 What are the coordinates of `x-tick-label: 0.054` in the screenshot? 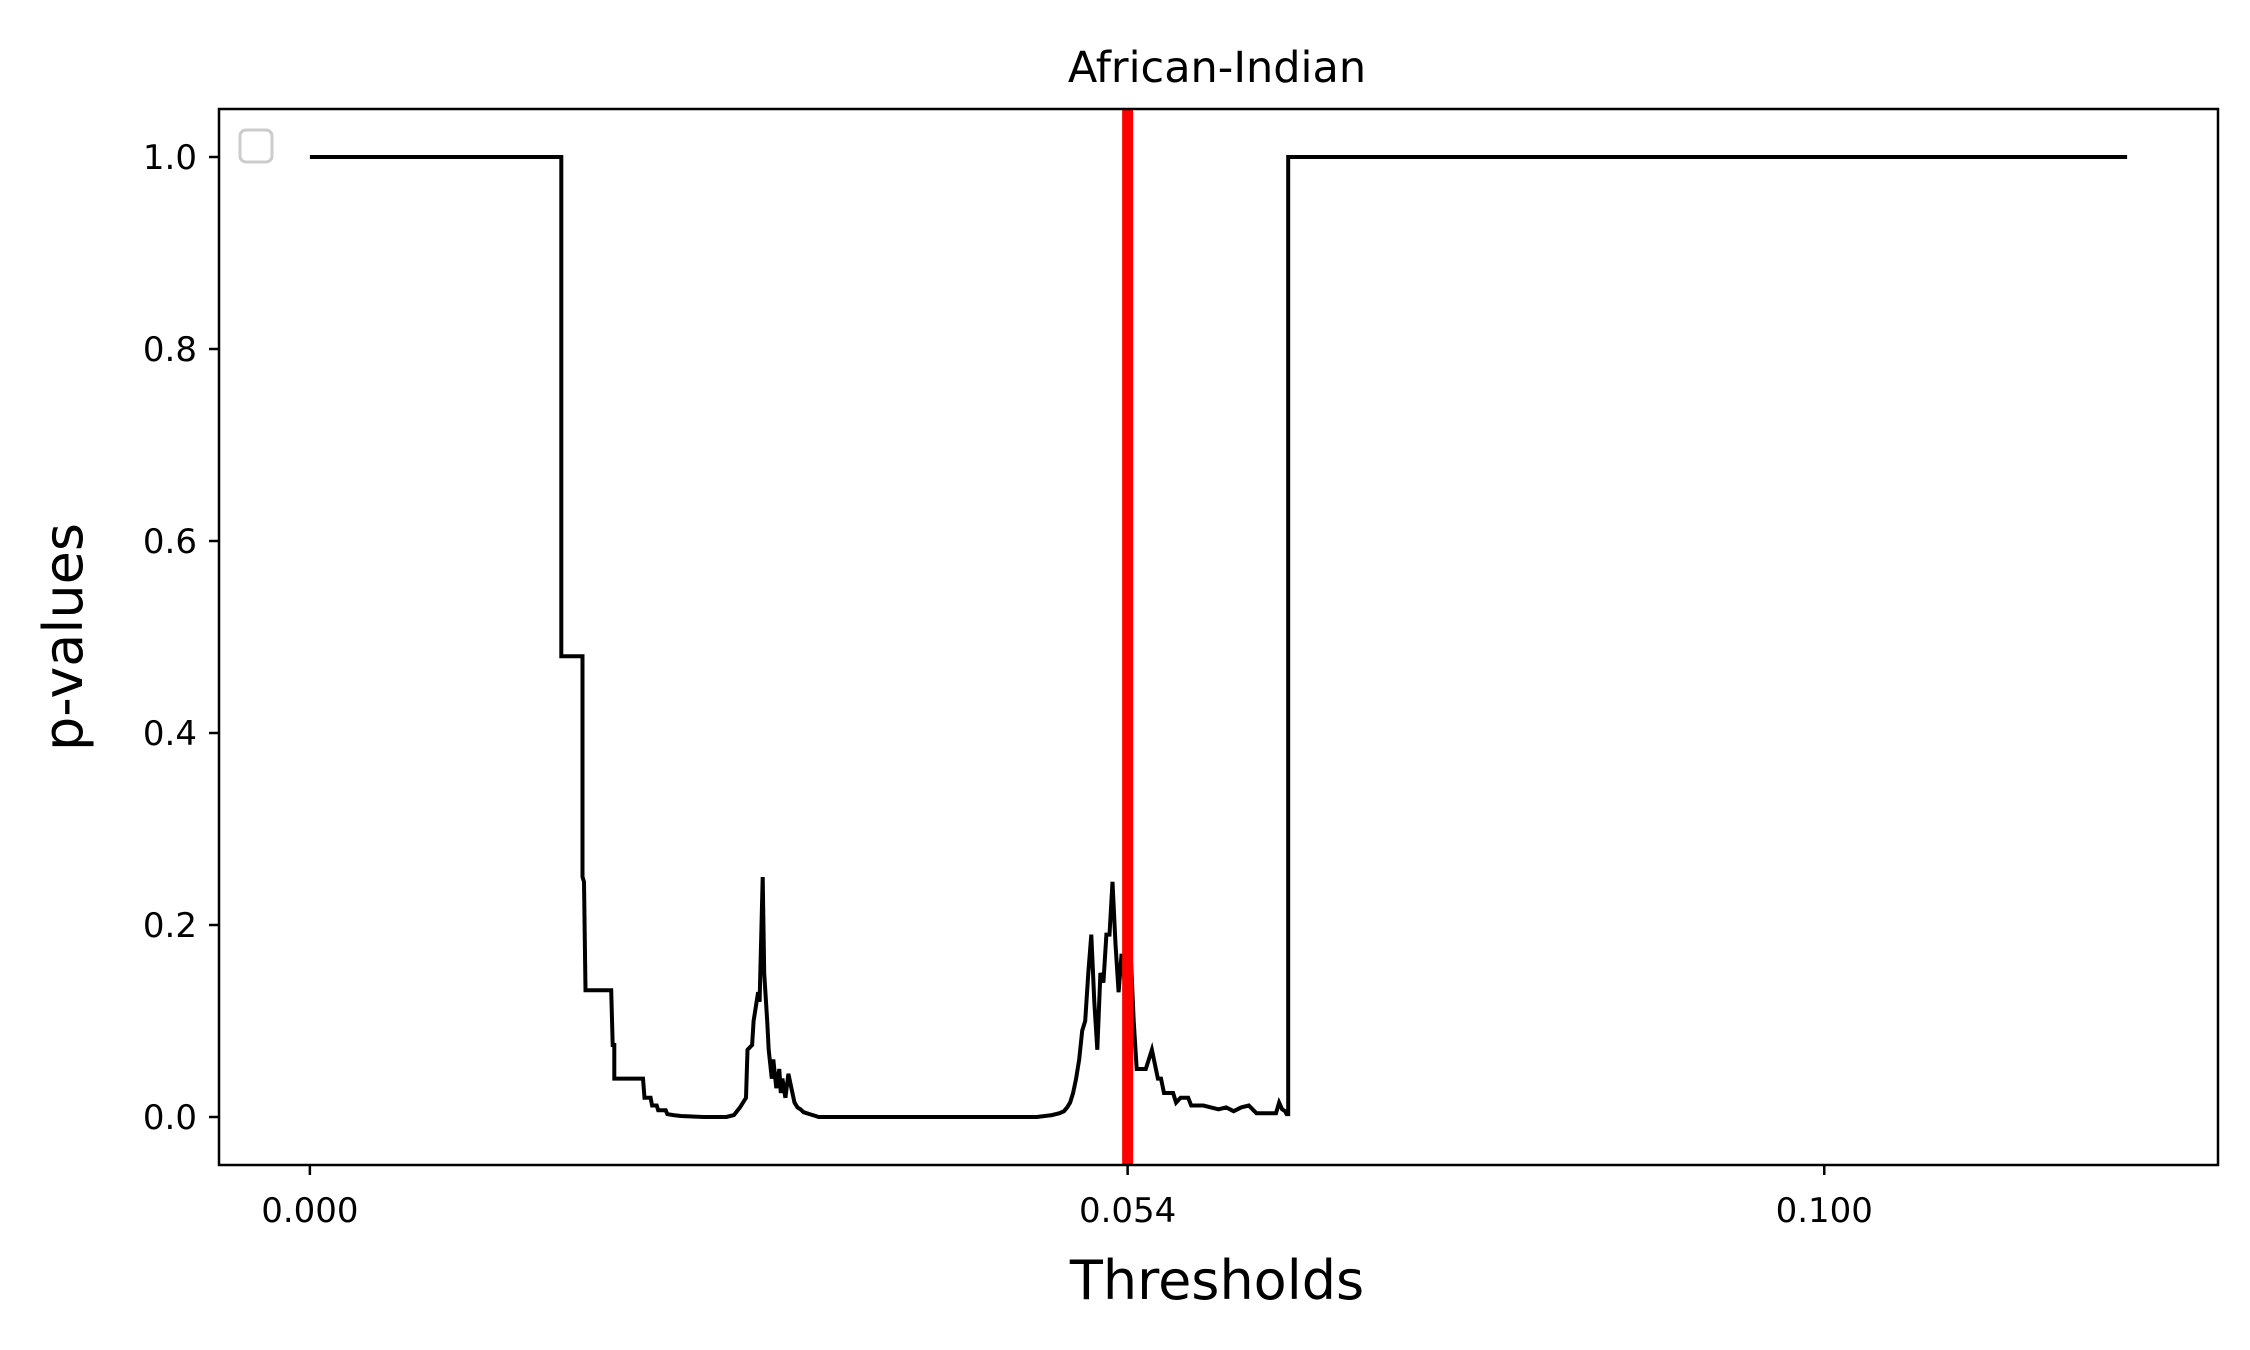 It's located at (1127, 1211).